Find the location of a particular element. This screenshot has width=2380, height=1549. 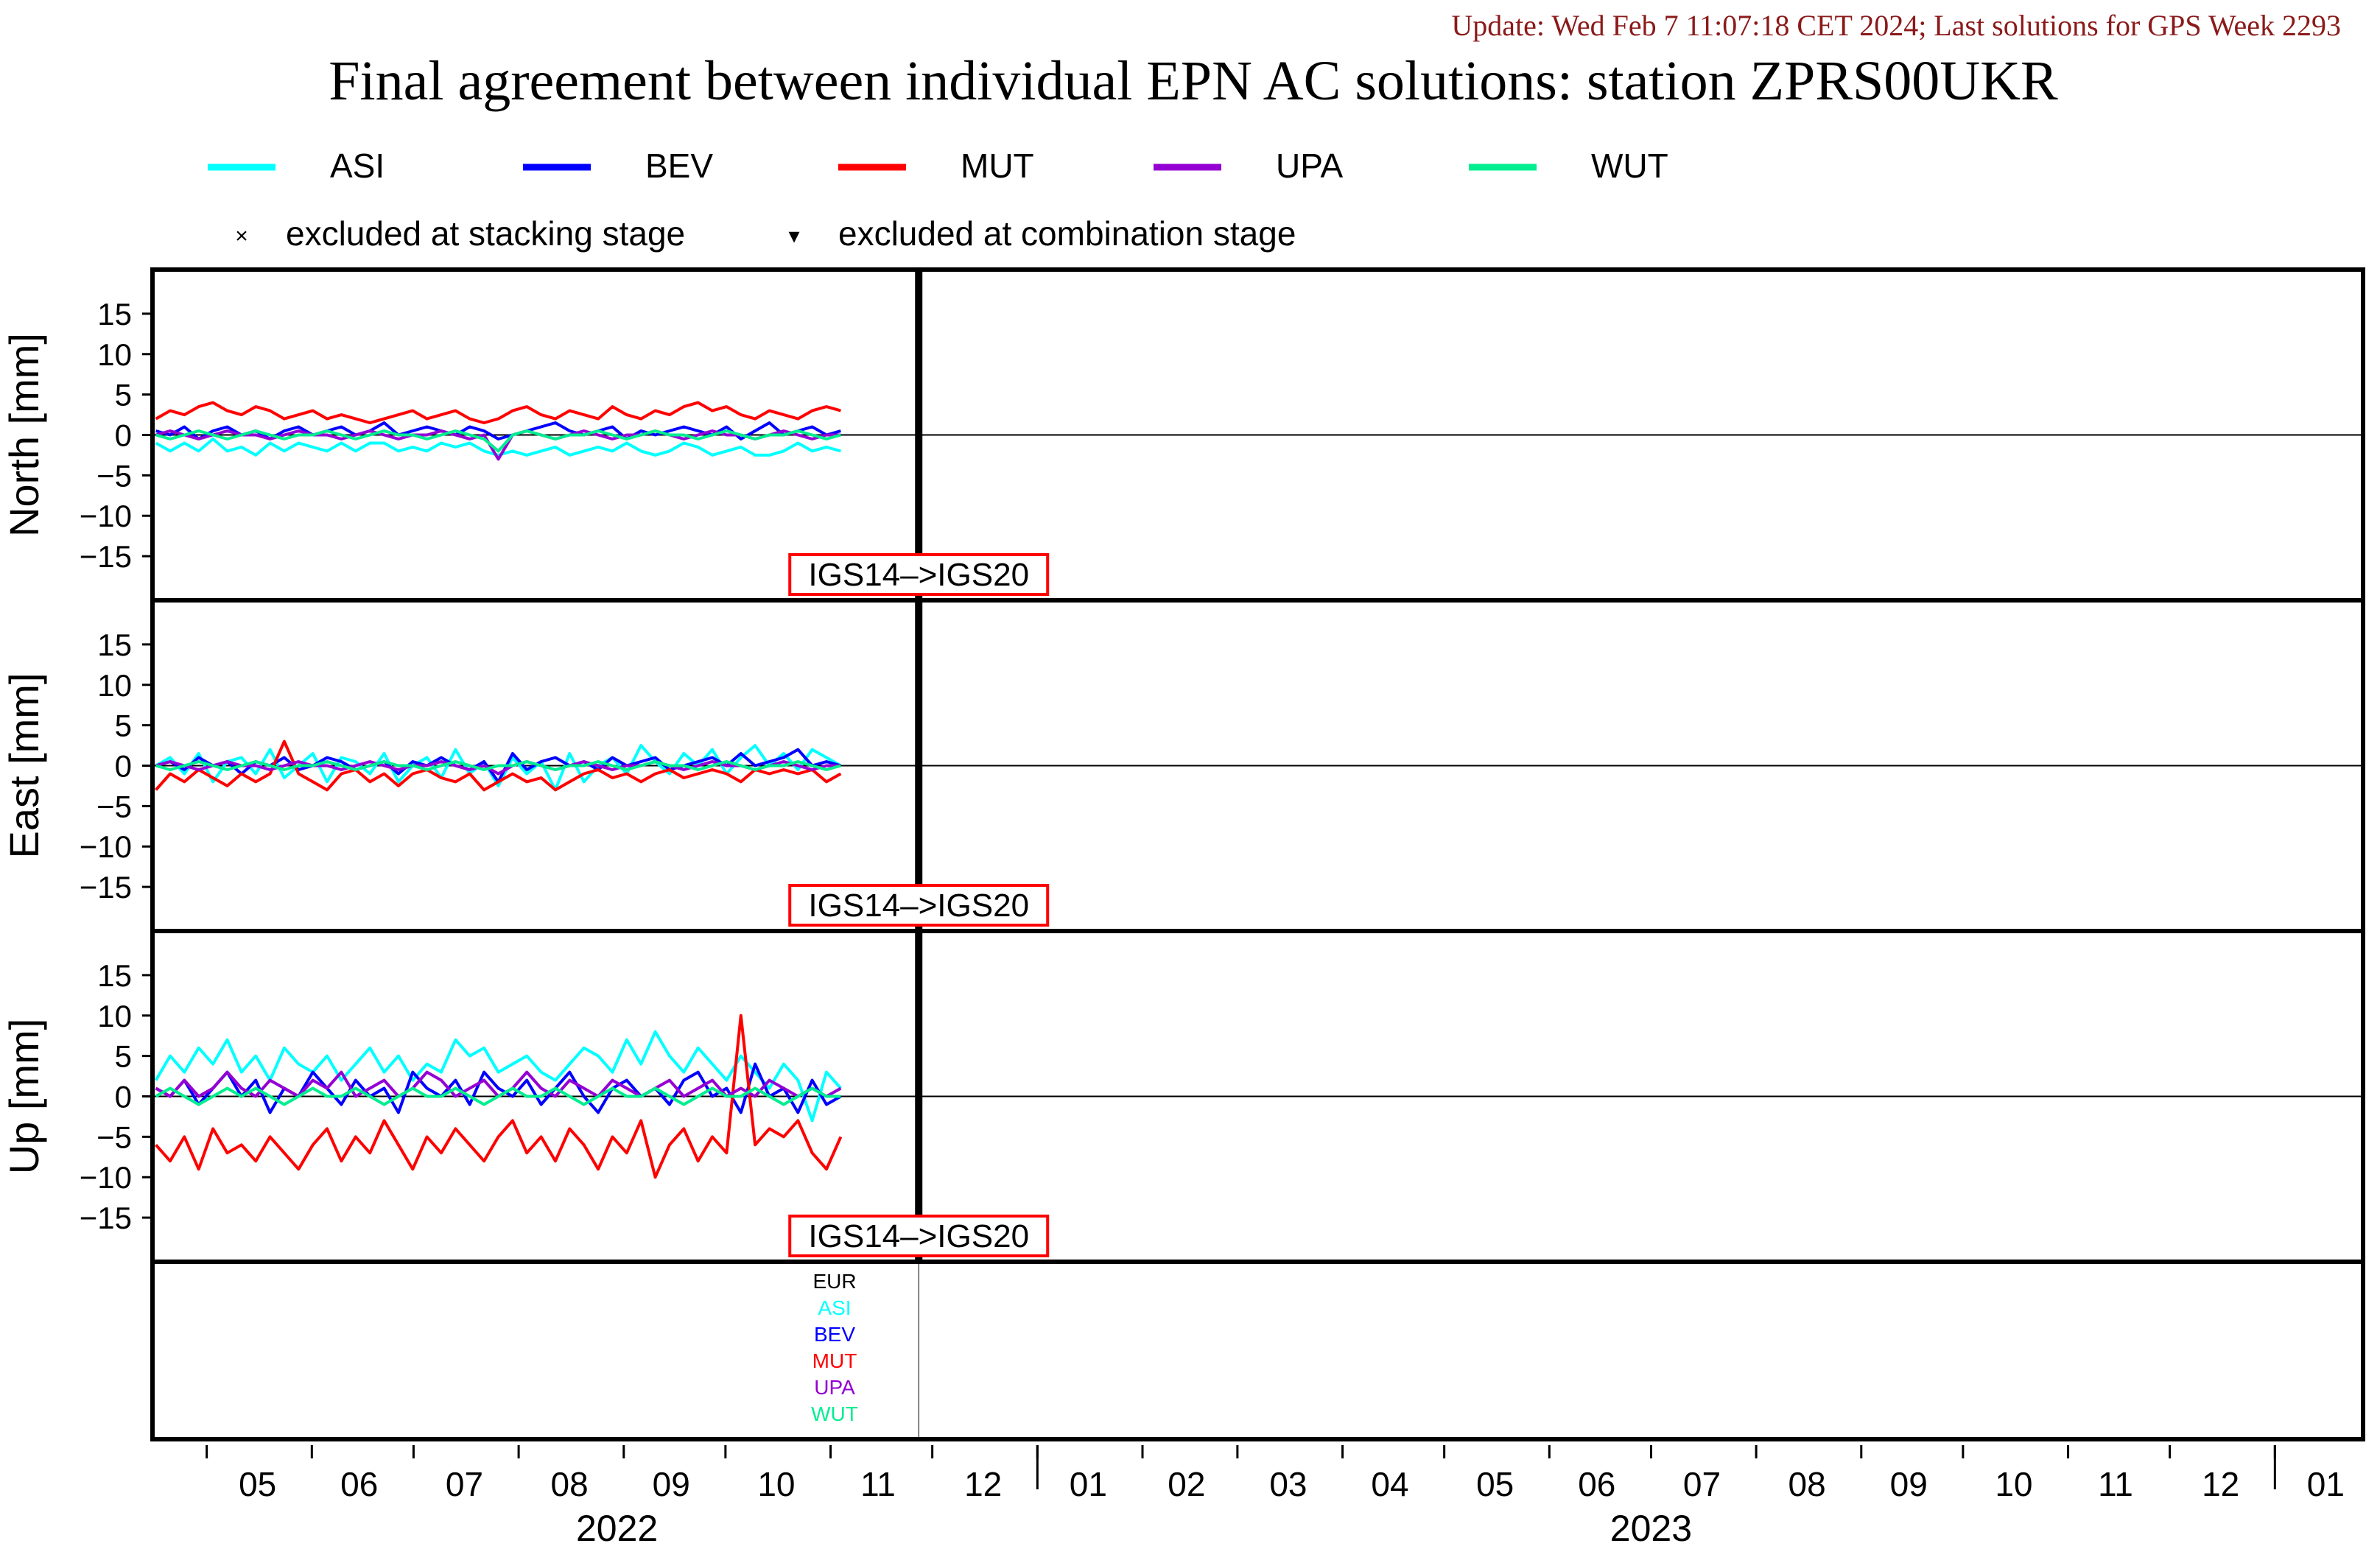

solution-label-wut: WUT is located at coordinates (834, 1414).